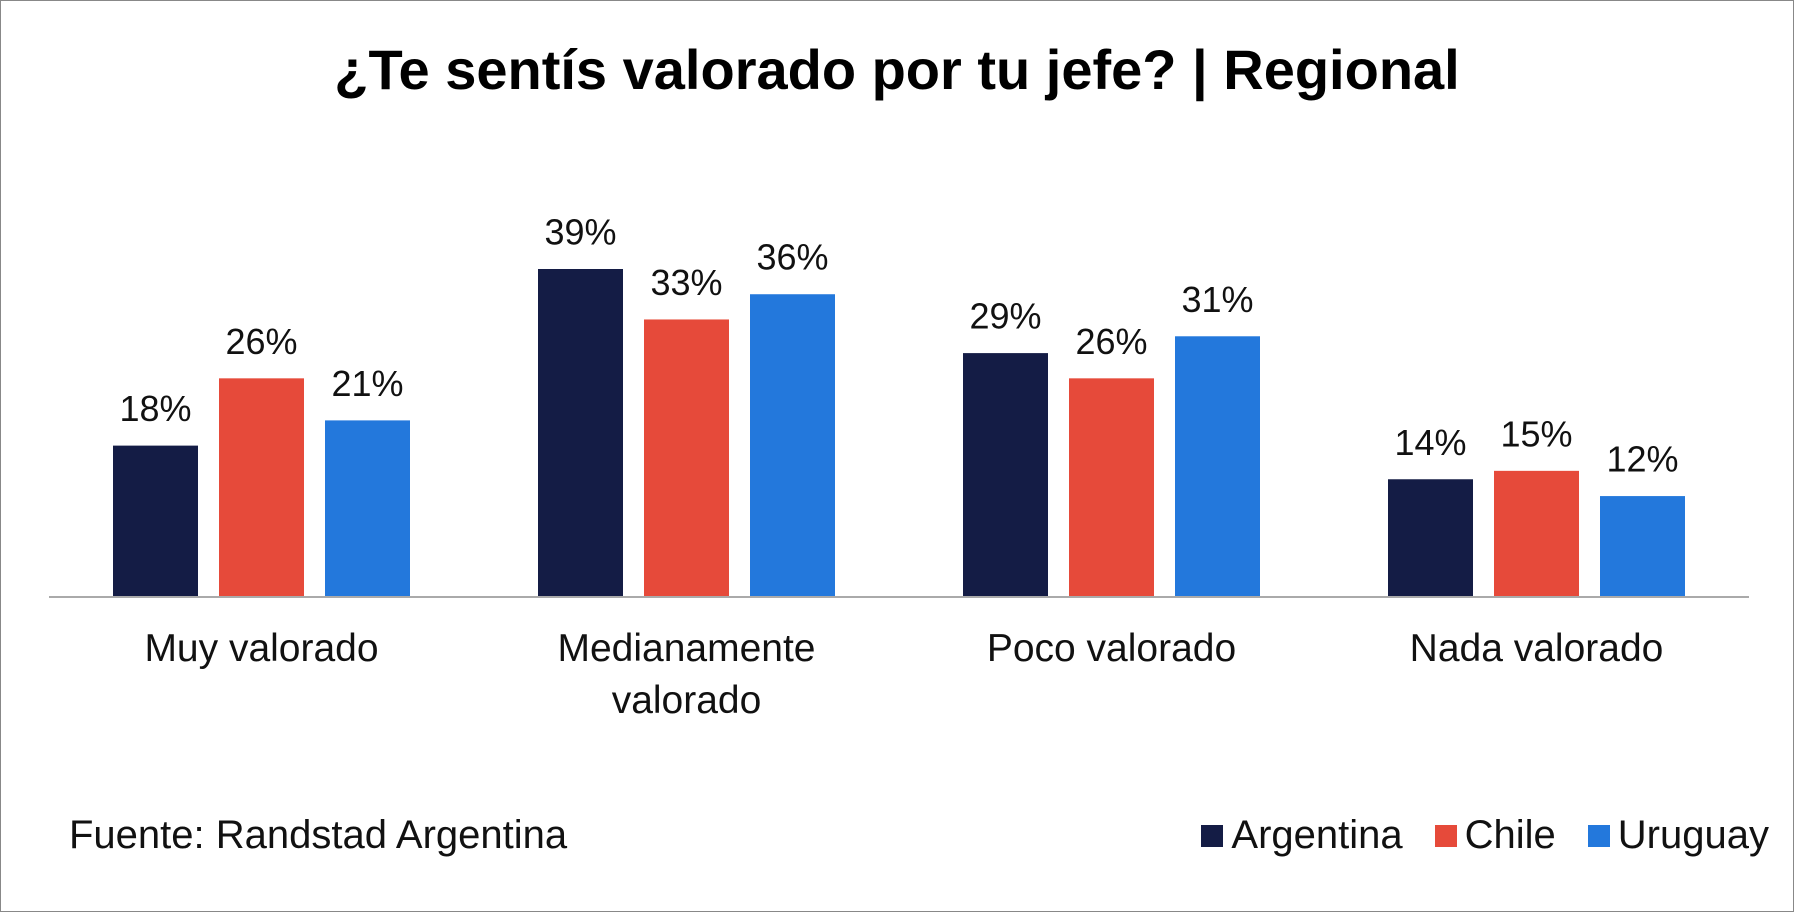  Describe the element at coordinates (686, 282) in the screenshot. I see `data-label: 33%` at that location.